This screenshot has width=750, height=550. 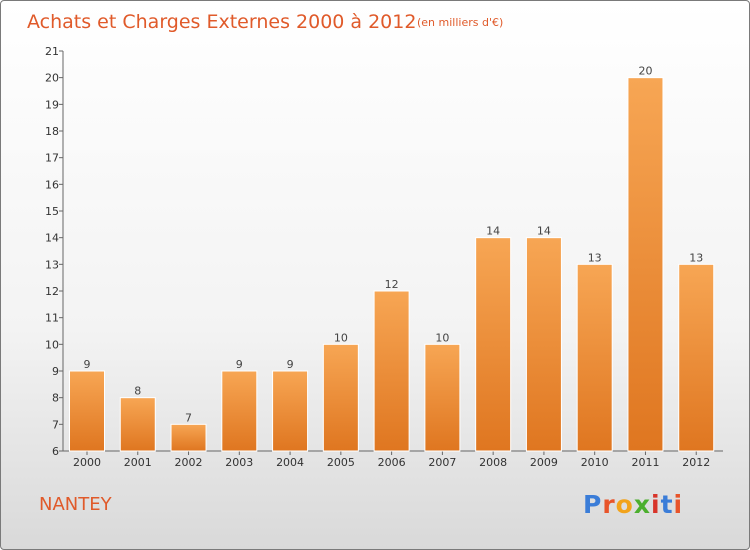 I want to click on data-label: 7, so click(x=188, y=417).